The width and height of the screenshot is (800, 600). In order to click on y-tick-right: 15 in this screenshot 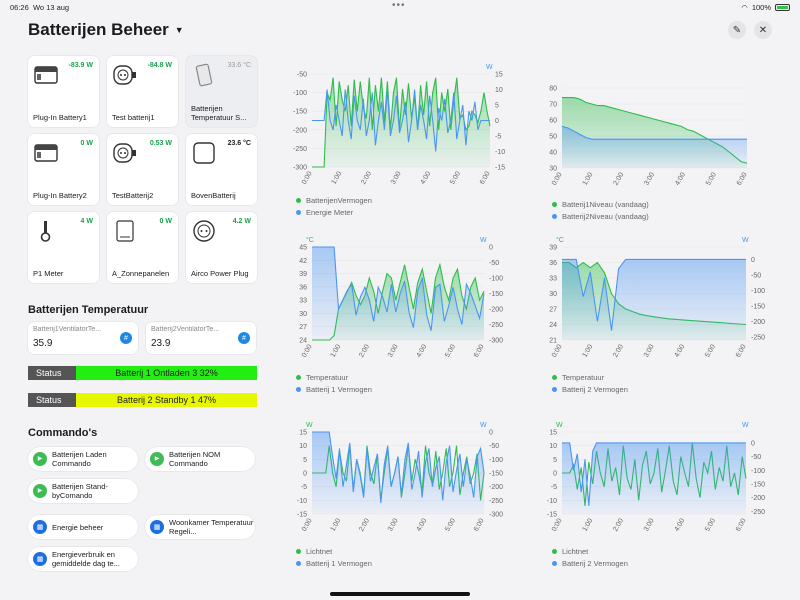, I will do `click(499, 75)`.